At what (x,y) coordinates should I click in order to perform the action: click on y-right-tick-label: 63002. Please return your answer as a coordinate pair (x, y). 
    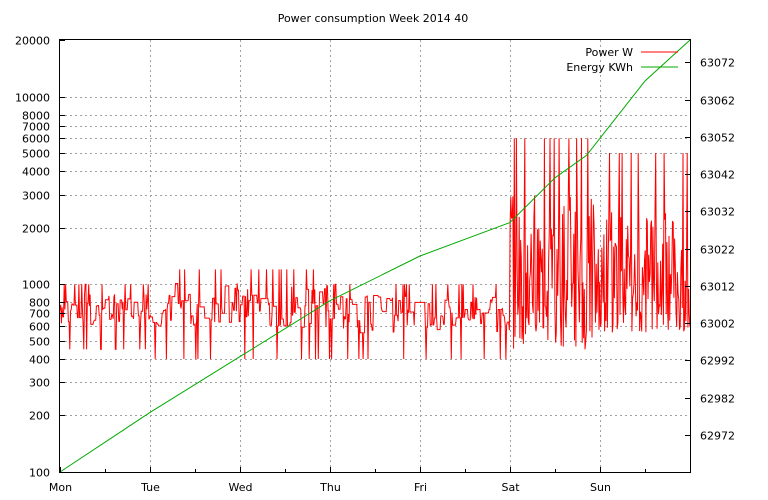
    Looking at the image, I should click on (717, 324).